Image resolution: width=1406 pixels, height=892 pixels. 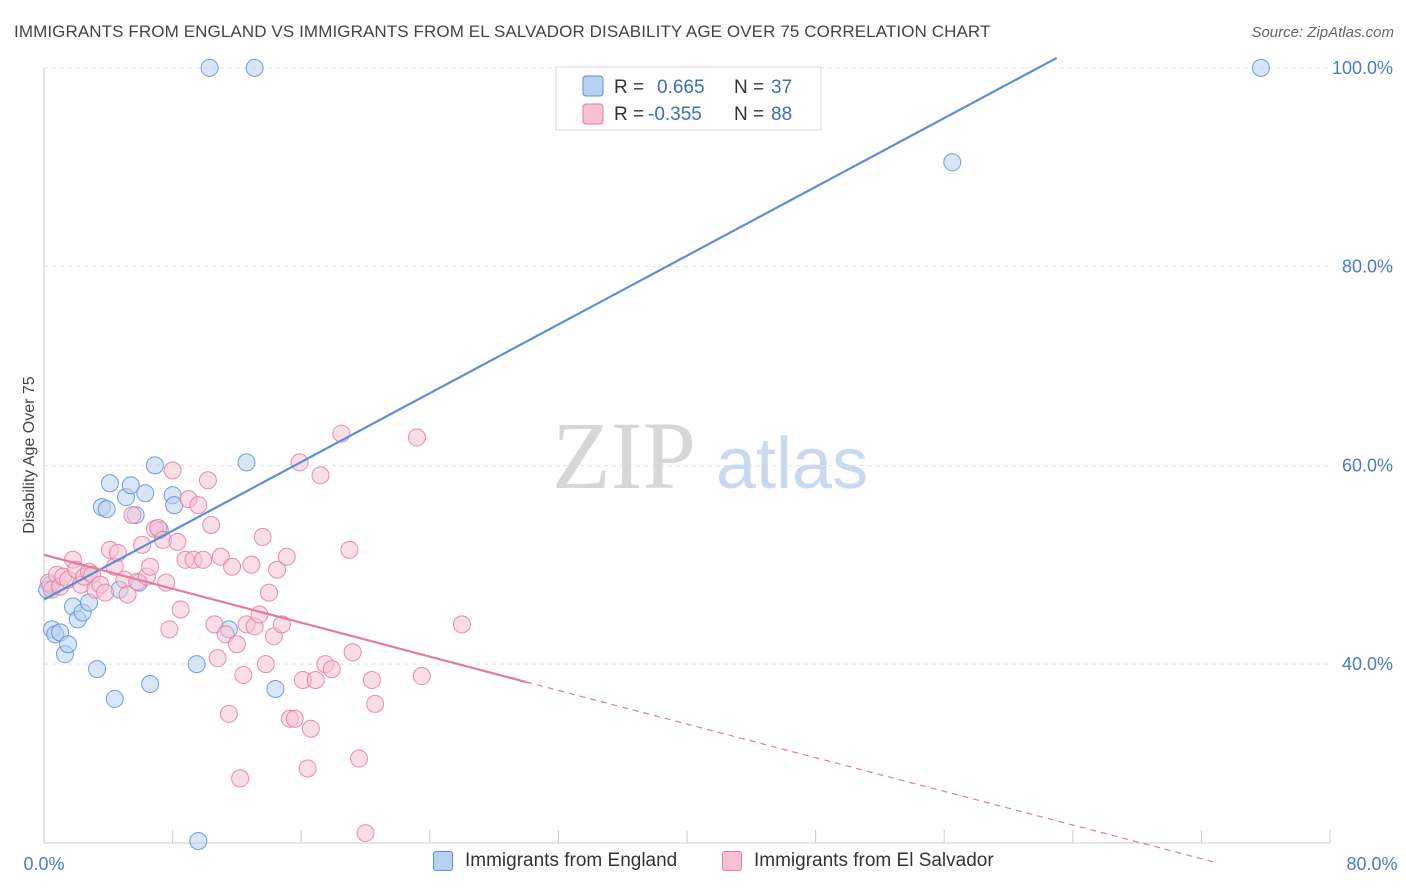 What do you see at coordinates (1362, 366) in the screenshot?
I see `y-tick-labels: 100.0% 80.0% 60.0% 40.0%` at bounding box center [1362, 366].